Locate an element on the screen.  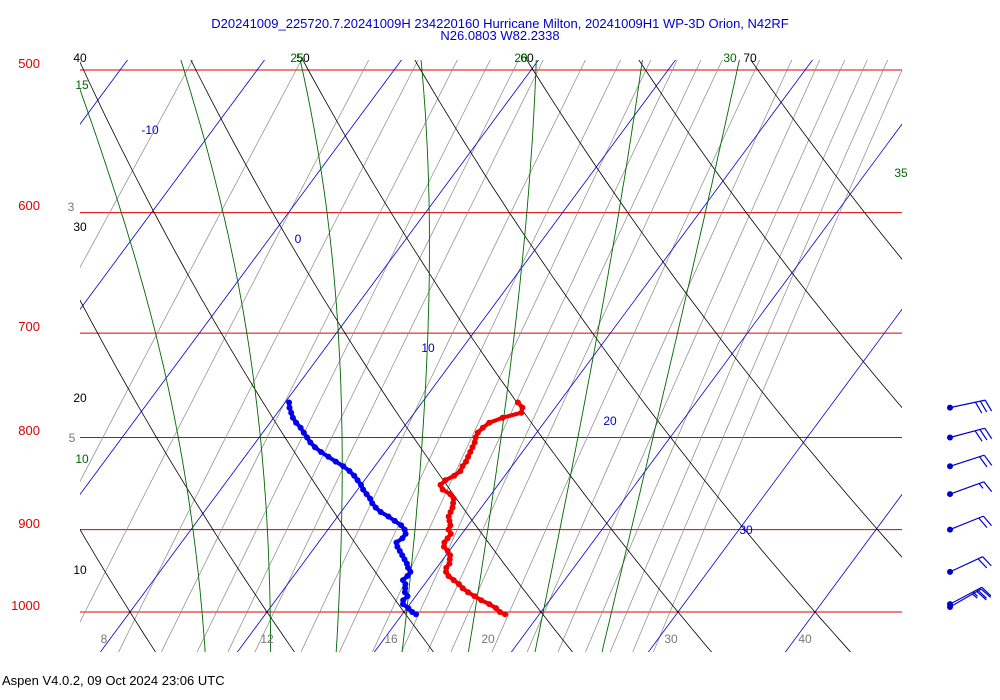
moist-adiabat-label: 25 is located at coordinates (297, 58).